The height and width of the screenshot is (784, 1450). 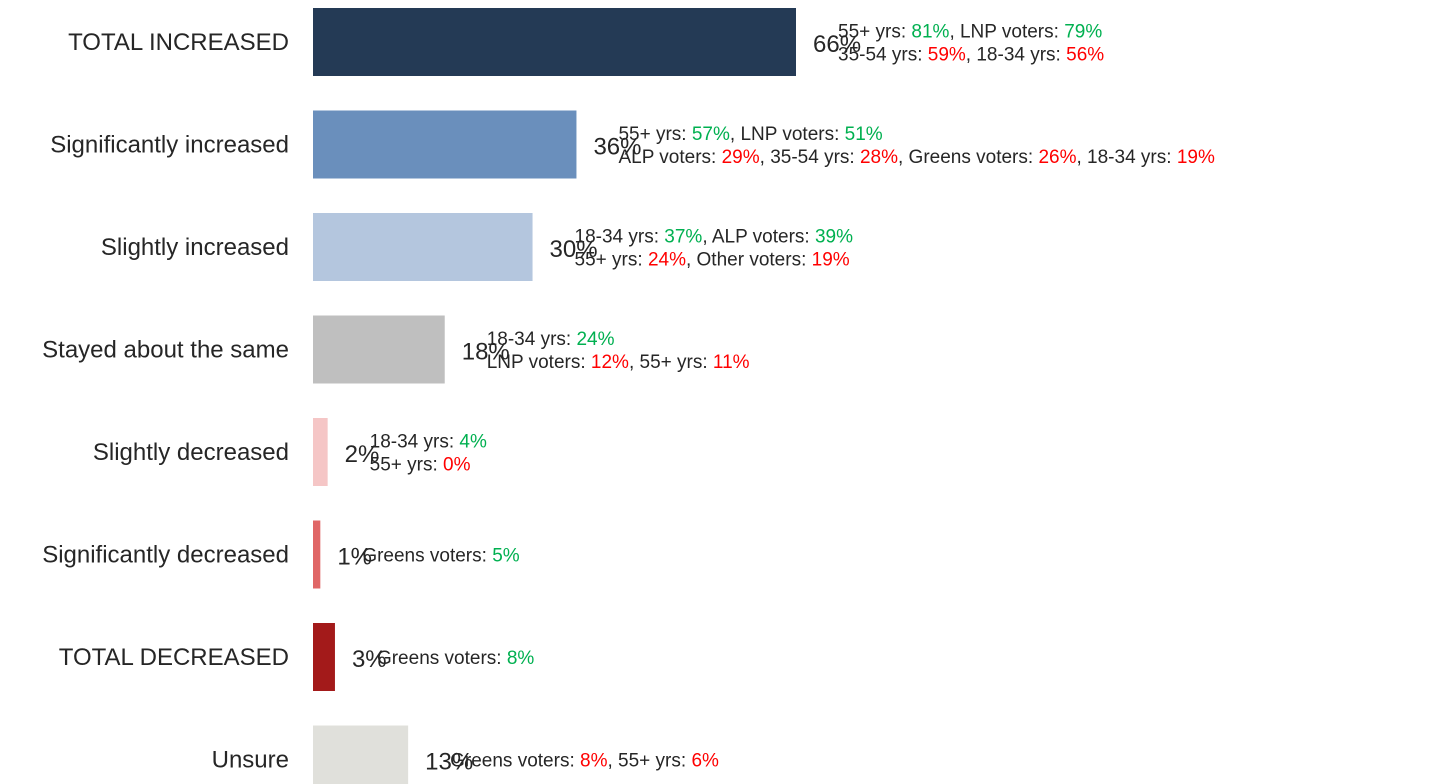 What do you see at coordinates (574, 249) in the screenshot?
I see `data-label: 30%` at bounding box center [574, 249].